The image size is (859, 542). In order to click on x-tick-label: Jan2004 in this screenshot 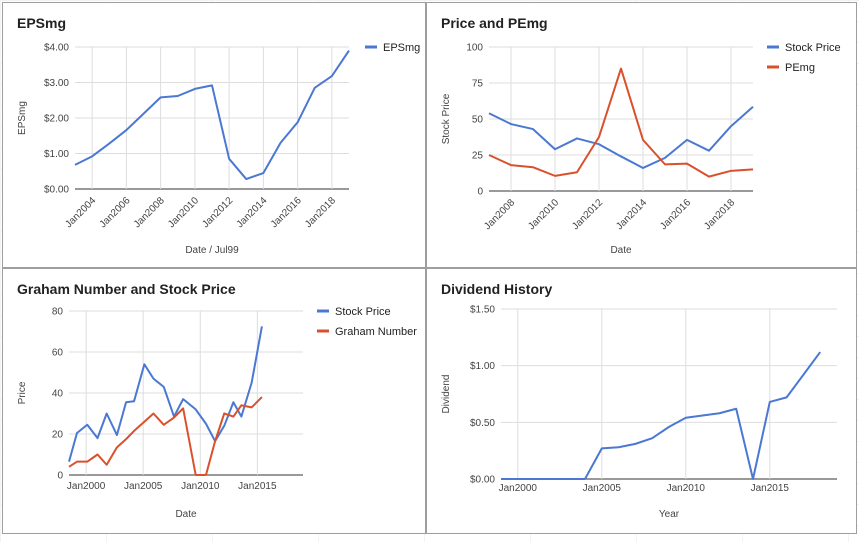, I will do `click(80, 212)`.